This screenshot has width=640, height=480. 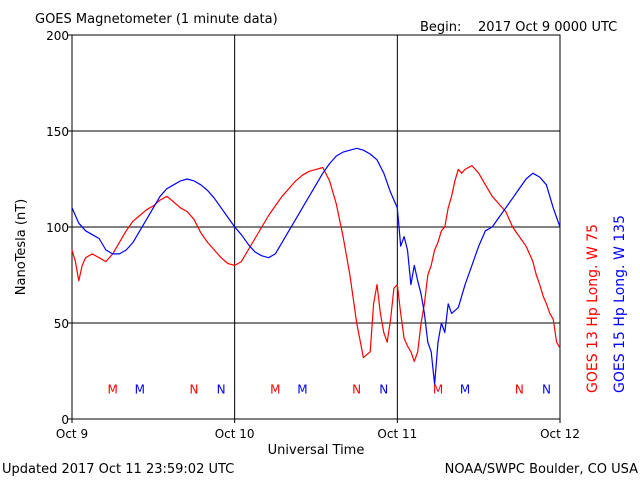 What do you see at coordinates (65, 420) in the screenshot?
I see `y-tick-label-0: 0` at bounding box center [65, 420].